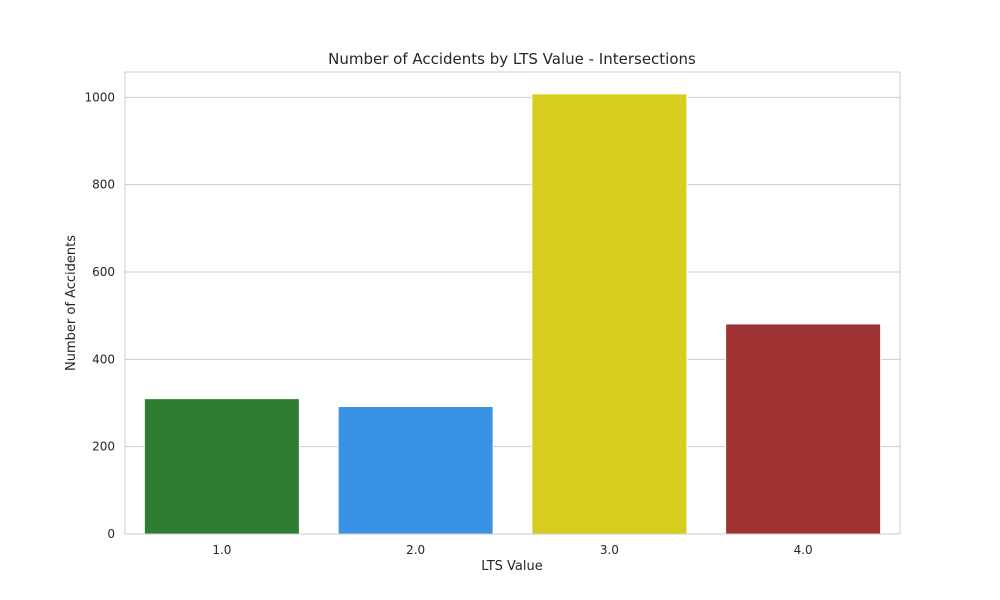 This screenshot has width=1000, height=600. What do you see at coordinates (415, 470) in the screenshot?
I see `bar-2.0` at bounding box center [415, 470].